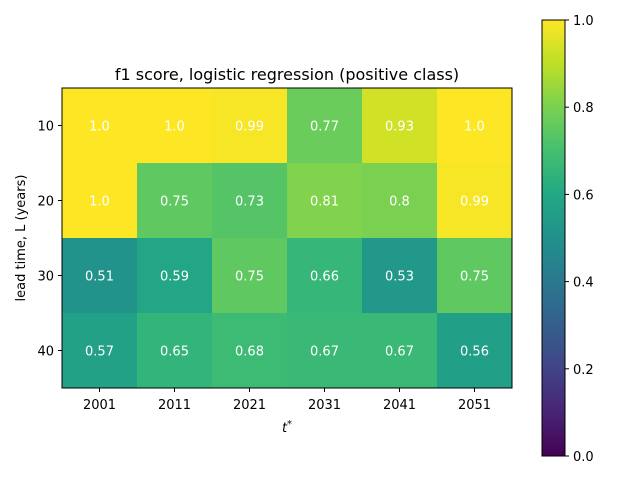 This screenshot has width=640, height=480. I want to click on y-tick-label: 10, so click(45, 127).